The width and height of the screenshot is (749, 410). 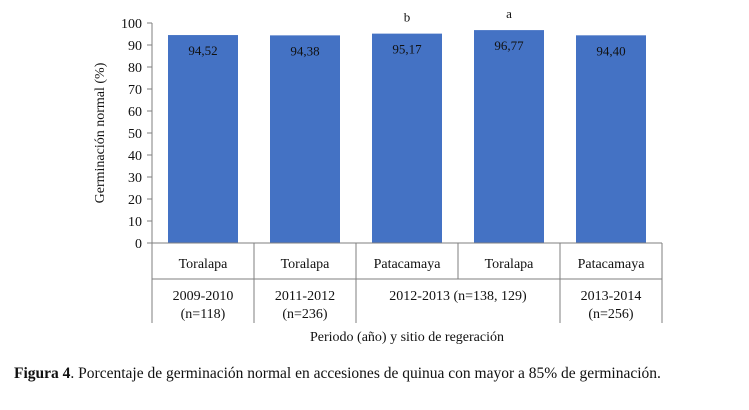 What do you see at coordinates (304, 50) in the screenshot?
I see `bar-value-label: 94,38` at bounding box center [304, 50].